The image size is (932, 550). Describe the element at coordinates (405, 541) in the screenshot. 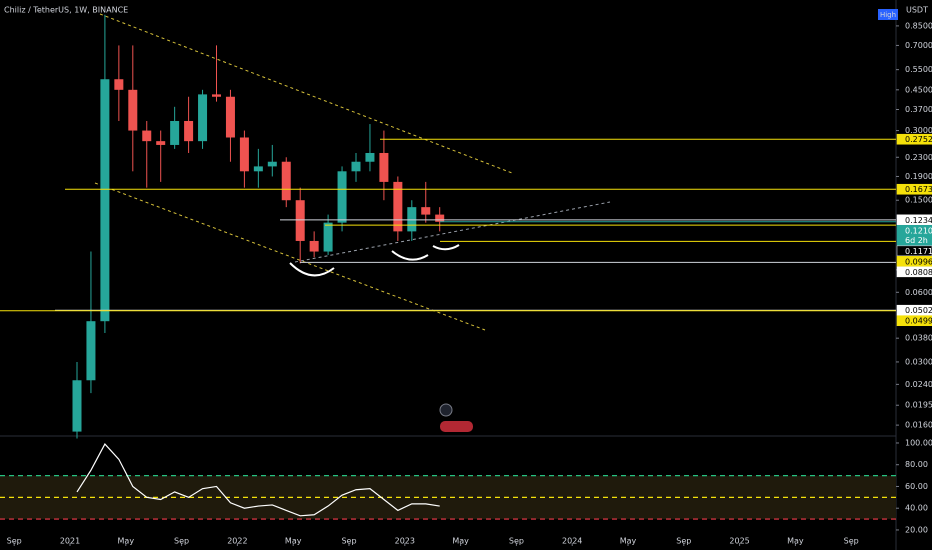

I see `x-tick-label: 2023` at that location.